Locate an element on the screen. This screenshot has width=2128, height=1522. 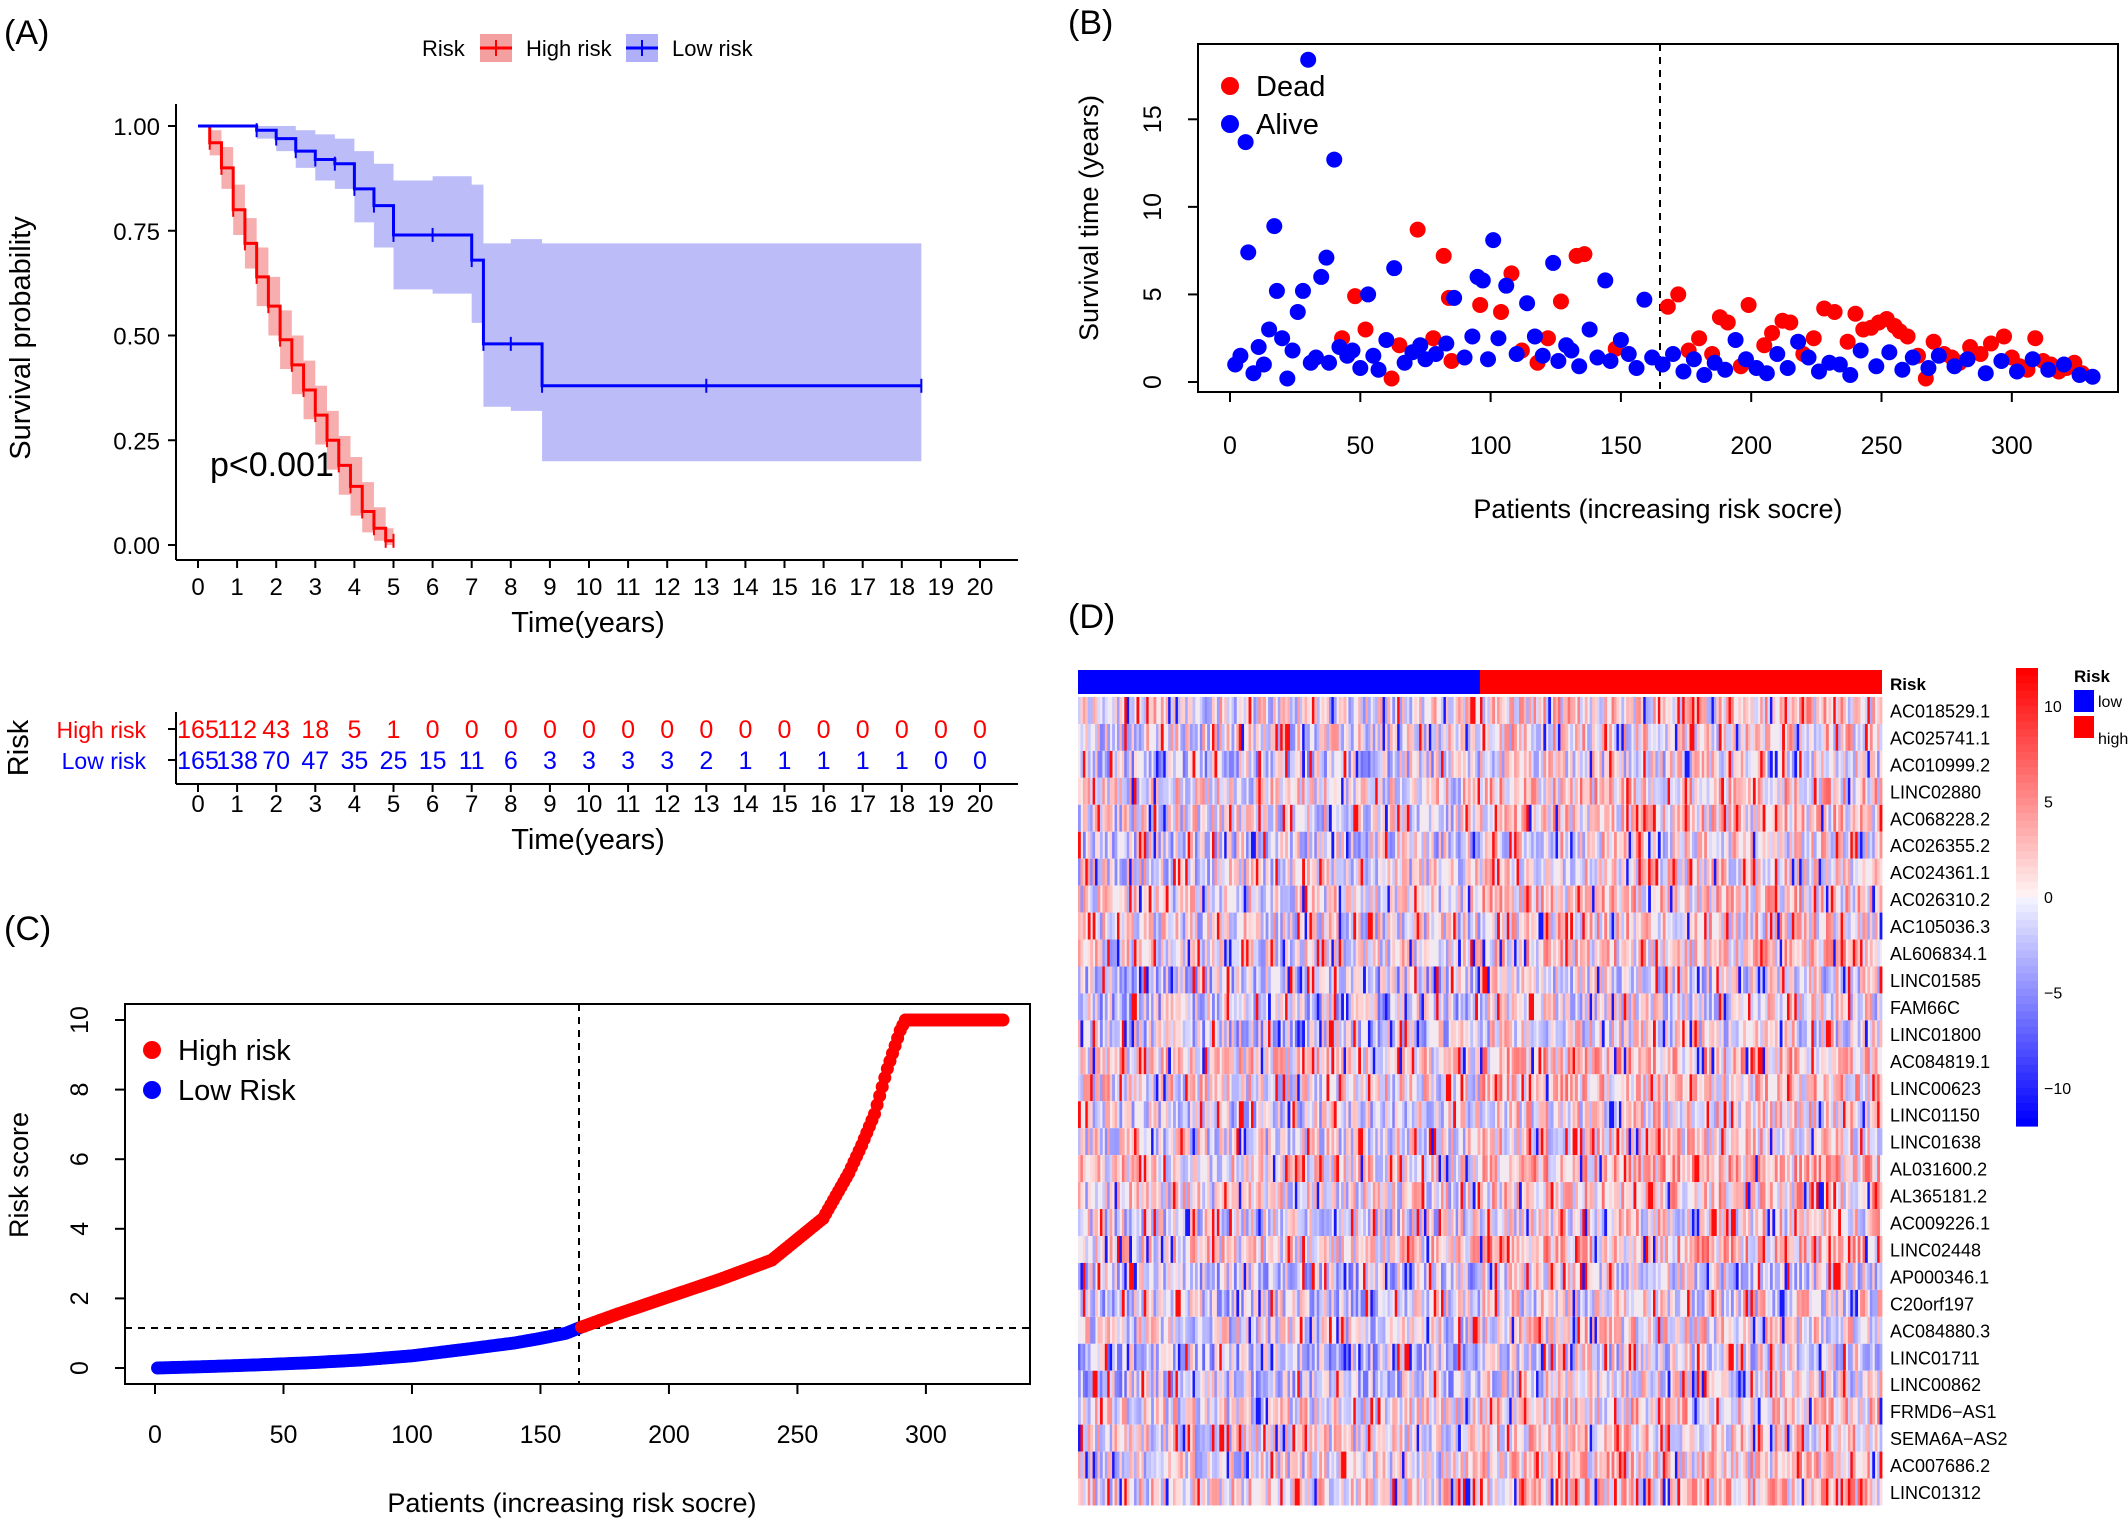
table-cell: 1 is located at coordinates (745, 761).